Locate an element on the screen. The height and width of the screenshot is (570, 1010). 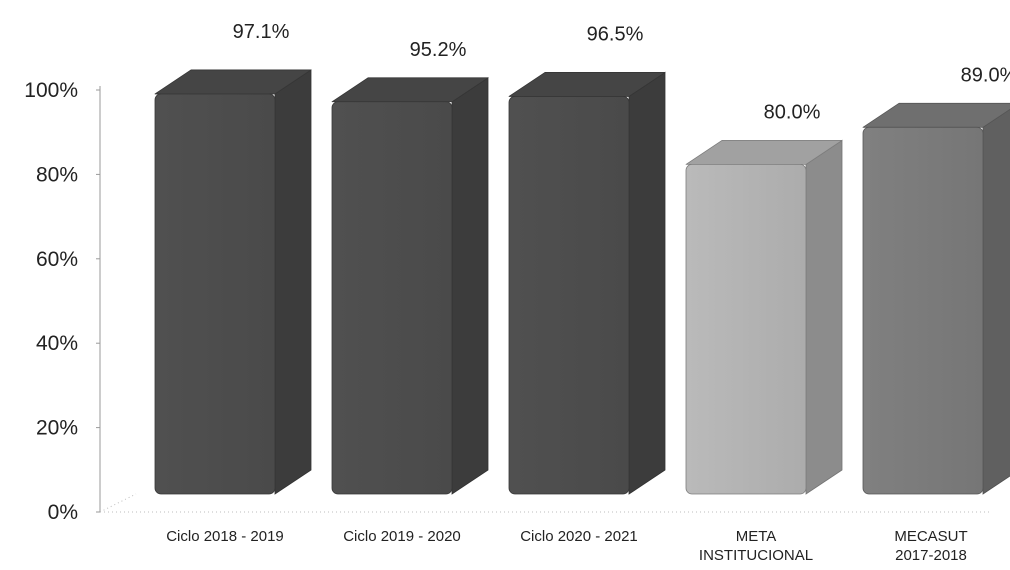
y-tick-label: 60% is located at coordinates (57, 259).